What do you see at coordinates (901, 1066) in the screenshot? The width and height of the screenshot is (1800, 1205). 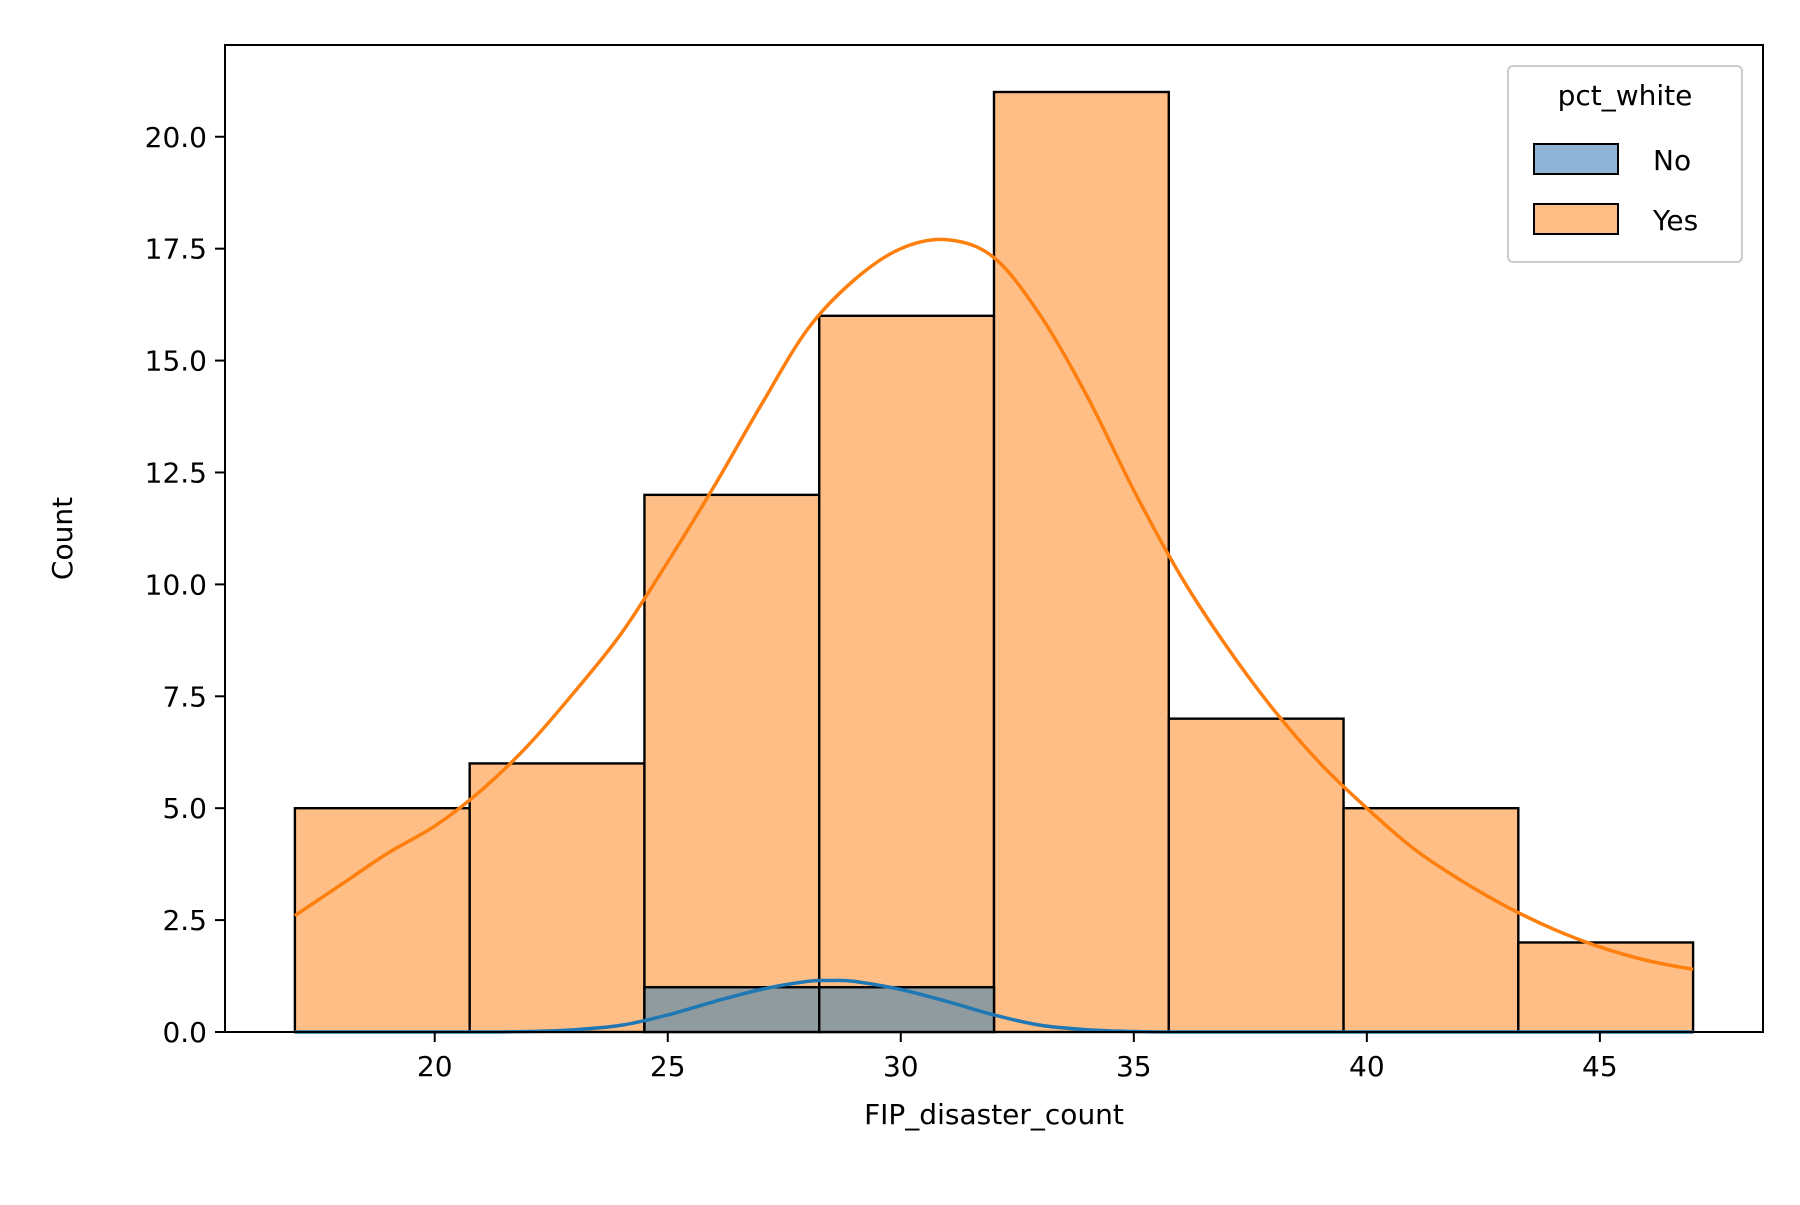 I see `x-tick-label: 30` at bounding box center [901, 1066].